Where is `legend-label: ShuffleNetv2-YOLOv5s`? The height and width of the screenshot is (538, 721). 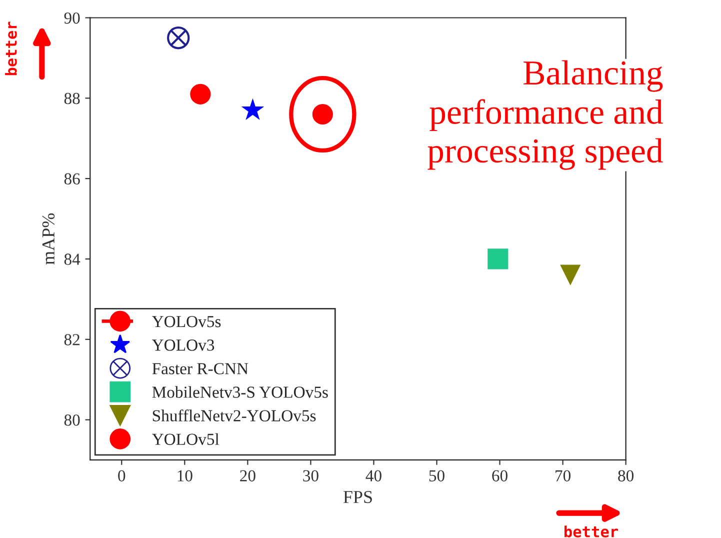 legend-label: ShuffleNetv2-YOLOv5s is located at coordinates (234, 415).